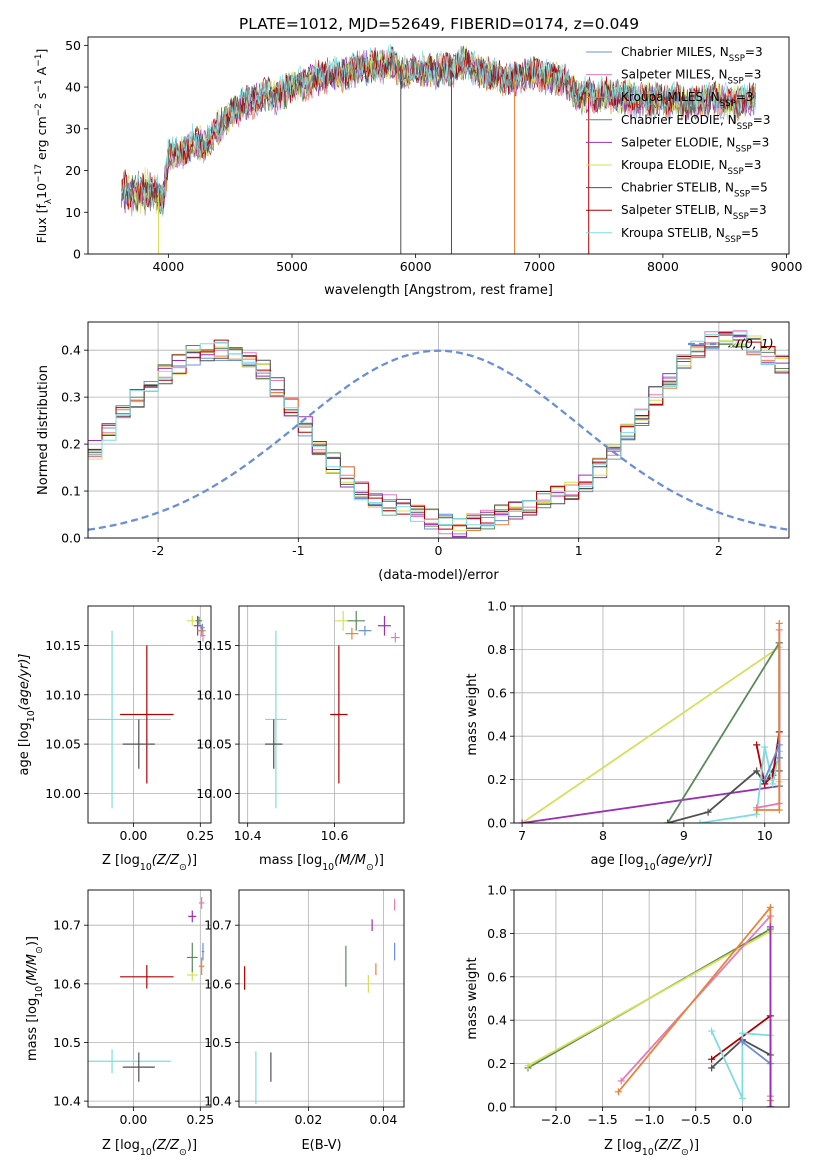 The width and height of the screenshot is (819, 1170). Describe the element at coordinates (742, 1119) in the screenshot. I see `x-tick-label: 0.0` at that location.